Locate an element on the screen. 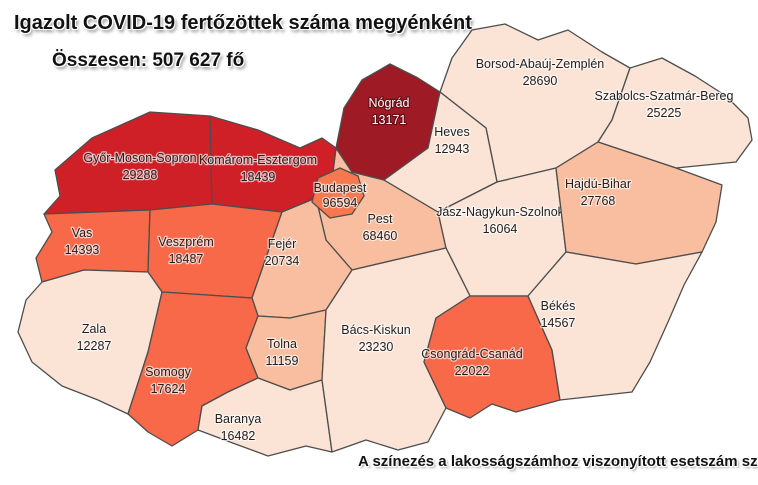  county-label: Baranya is located at coordinates (238, 419).